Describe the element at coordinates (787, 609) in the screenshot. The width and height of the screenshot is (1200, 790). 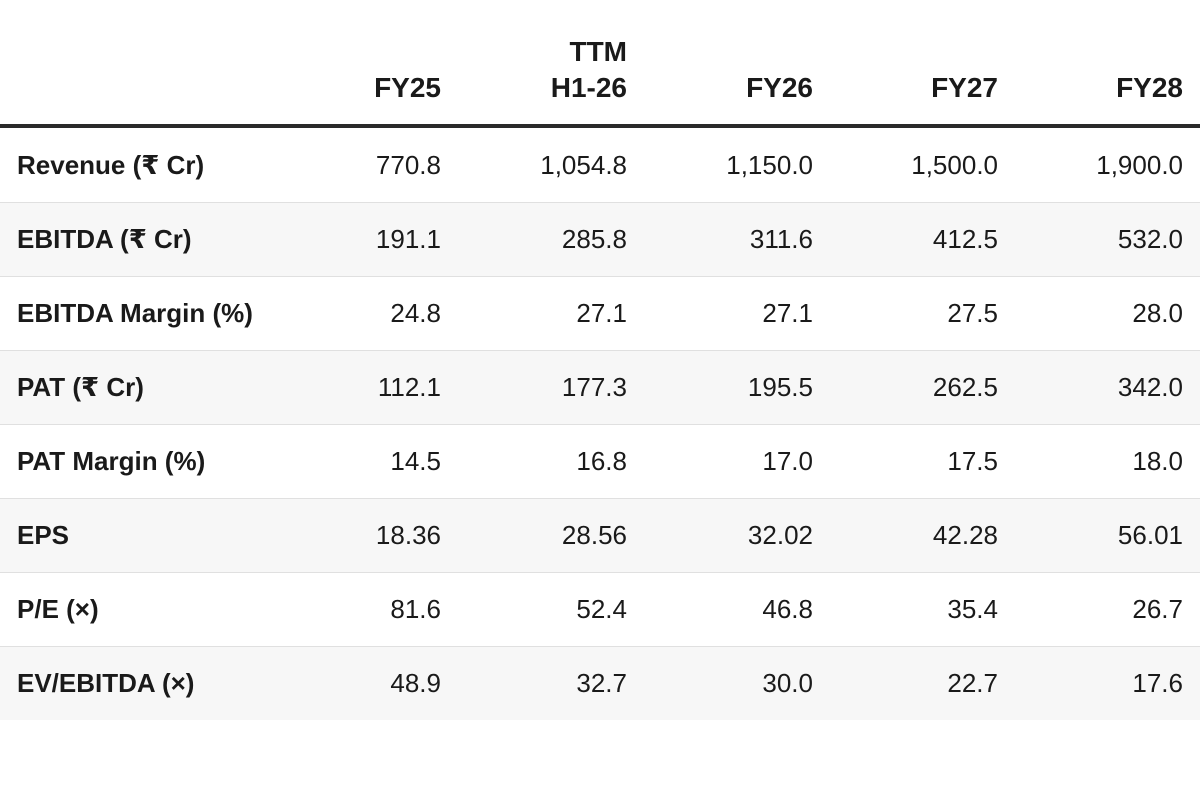
I see `table-cell: 46.8` at that location.